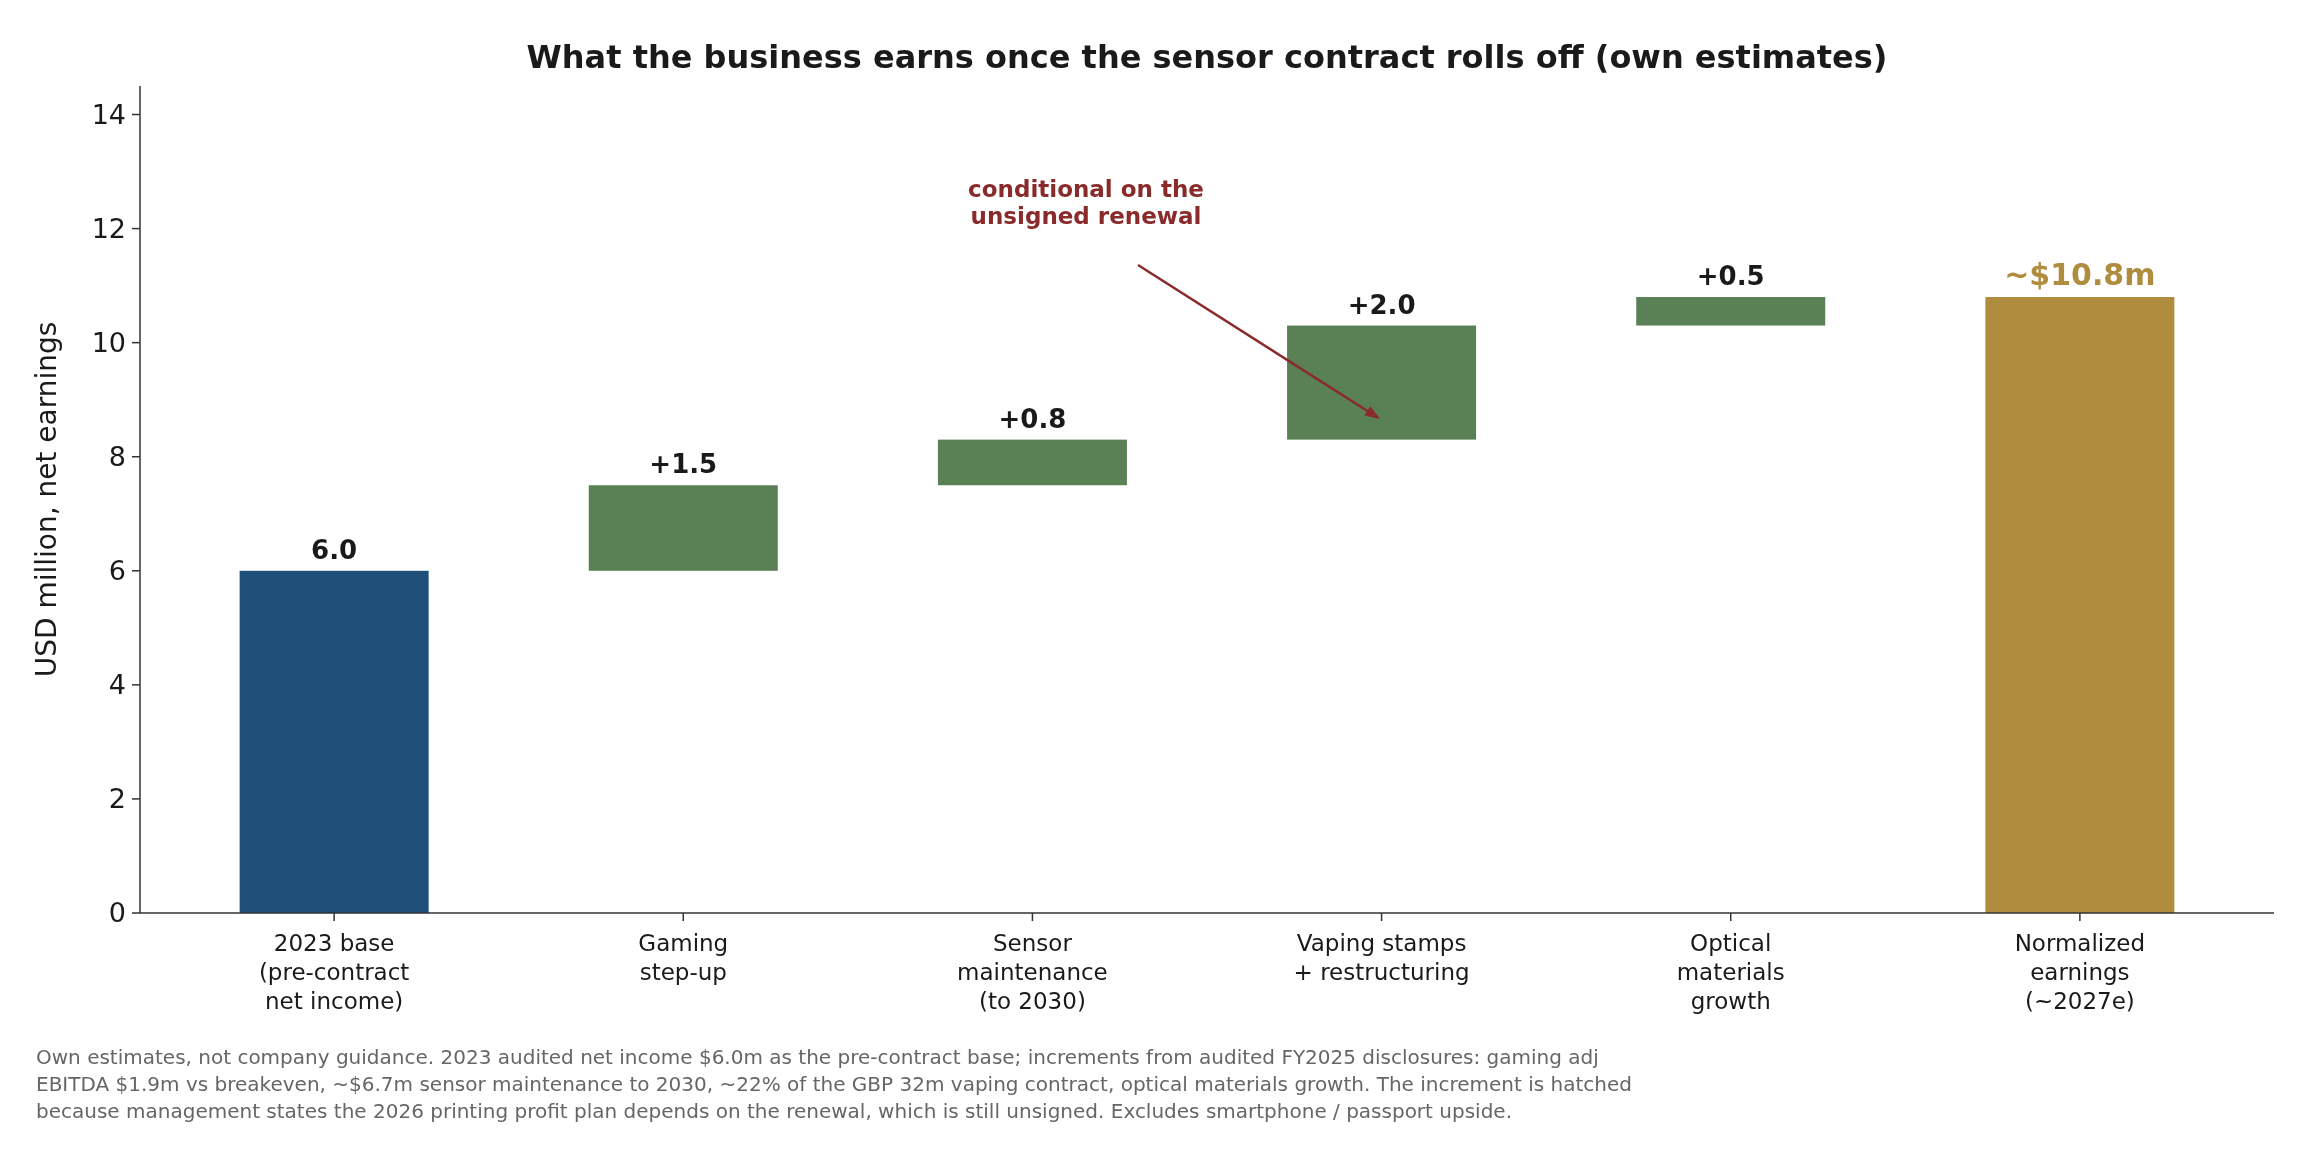 Image resolution: width=2300 pixels, height=1160 pixels. What do you see at coordinates (834, 1084) in the screenshot?
I see `text: Own estimates, not company guidance. 2023 audited net income $6.0m as the pre-contract base; increments from audited FY2025 disclosures: gaming adj EBITDA $1.9m vs breakeven, ~$6.7m sensor maintenance to 2030, ~22% of the GBP 32m vaping contract, optical materials growth. The increment is hatched because management states the 2026 printing profit plan depends on the renewal, which is still unsigned. Excludes smartphone / passport upside.` at bounding box center [834, 1084].